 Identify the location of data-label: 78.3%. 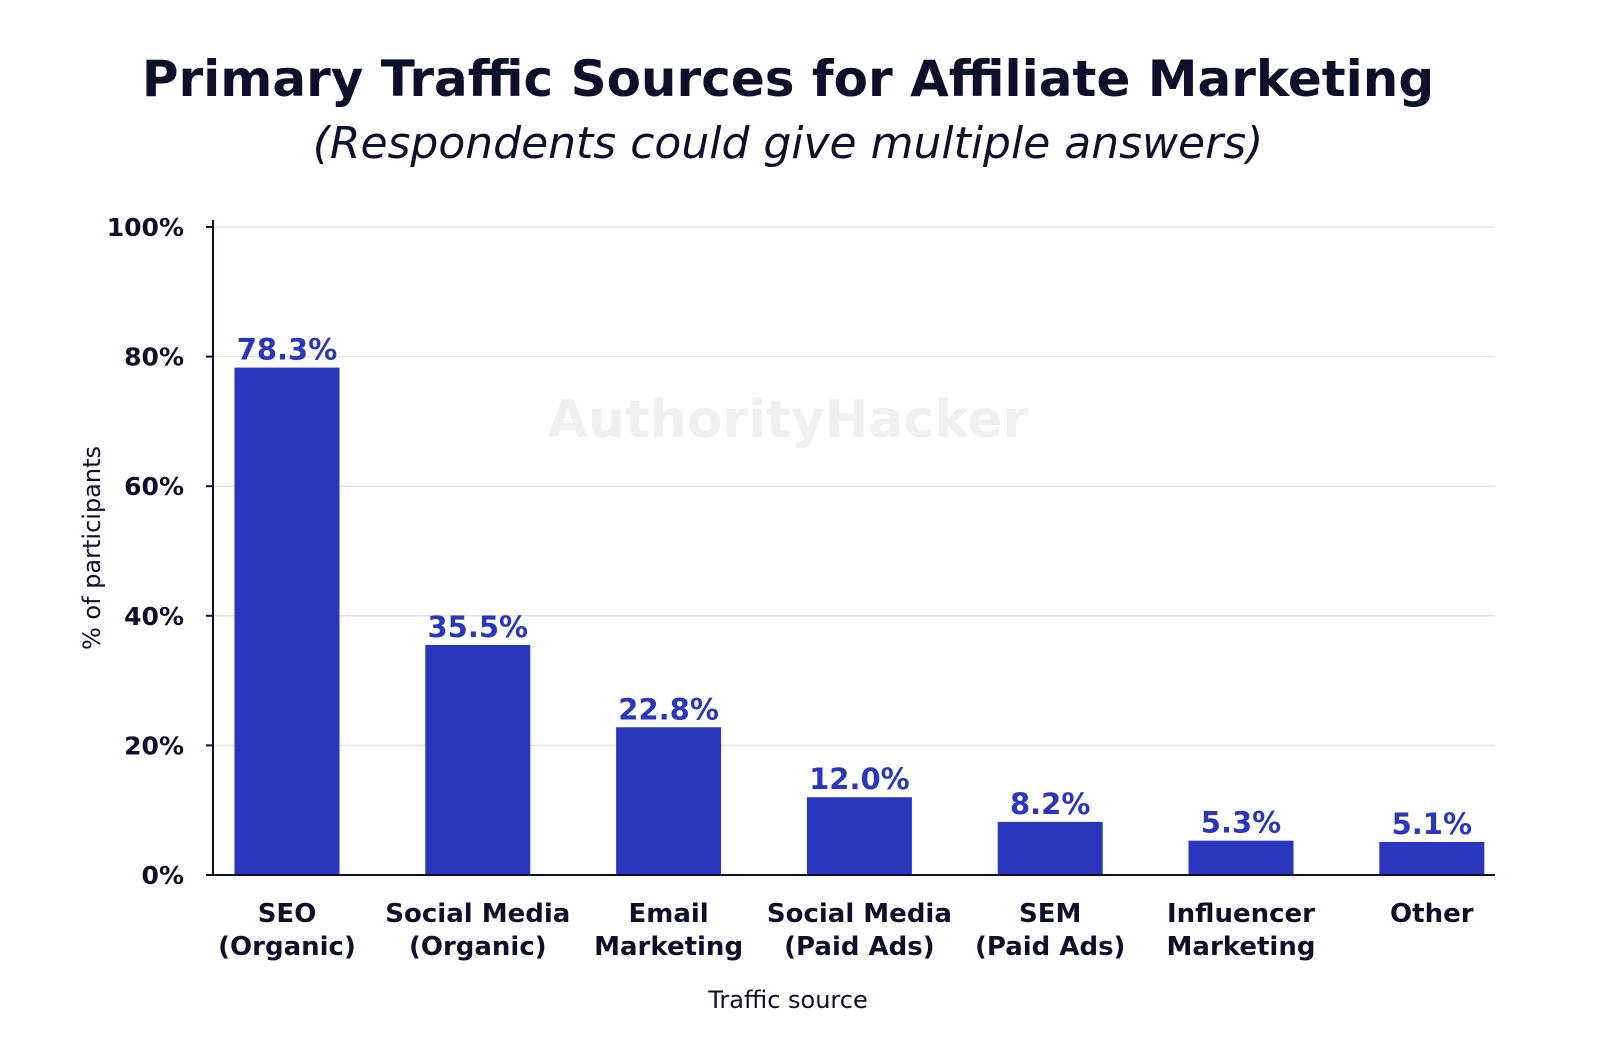
(287, 350).